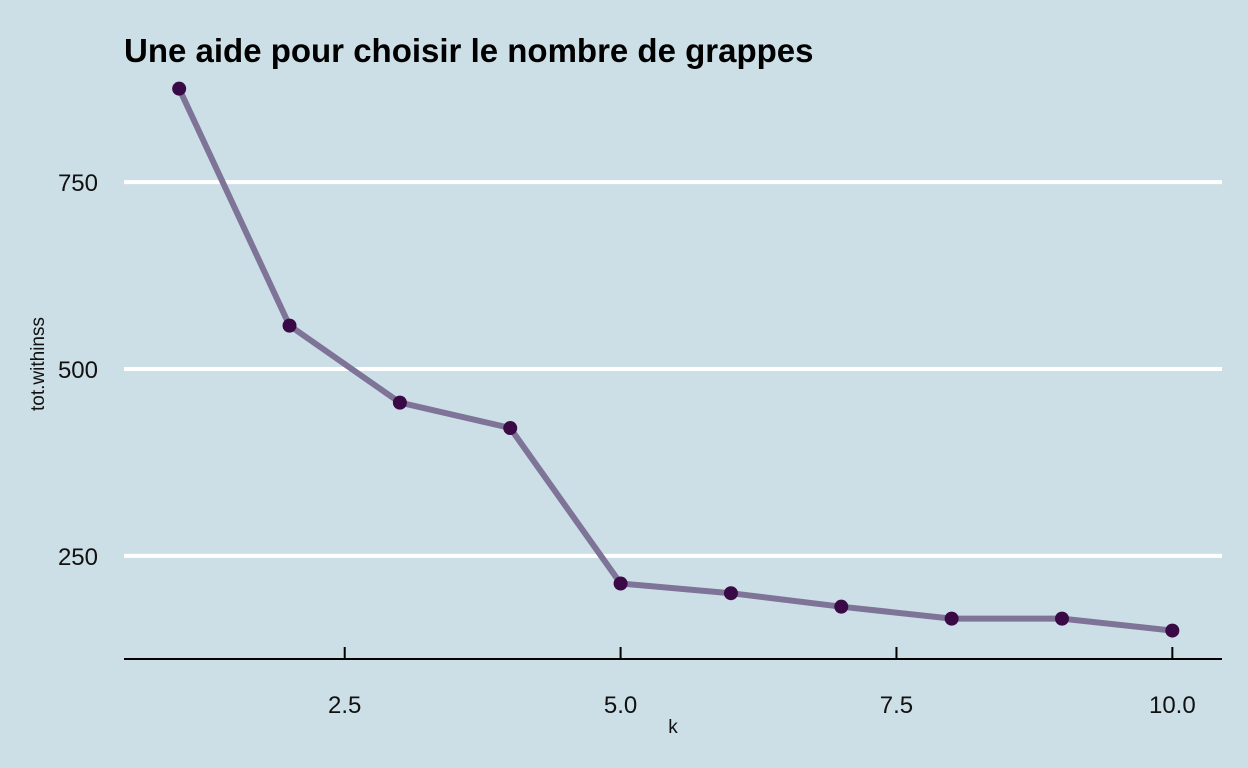  What do you see at coordinates (620, 705) in the screenshot?
I see `x-tick-label: 5.0` at bounding box center [620, 705].